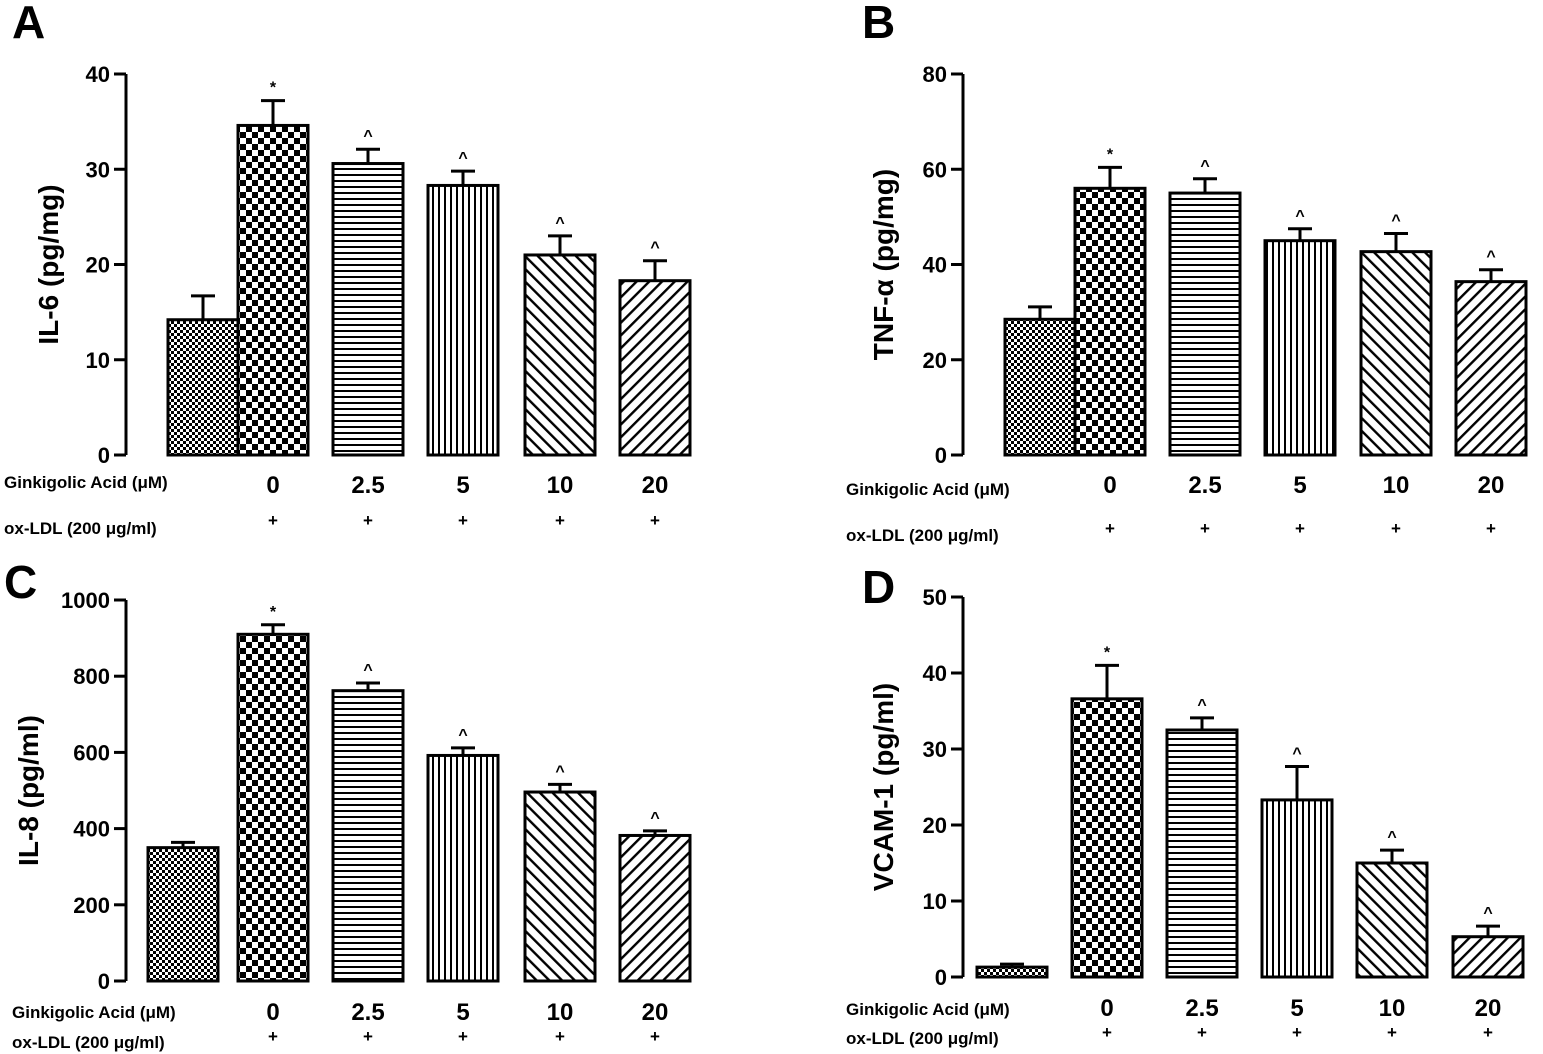 Image resolution: width=1543 pixels, height=1054 pixels. What do you see at coordinates (883, 787) in the screenshot?
I see `y-axis-label: VCAM-1 (pg/ml)` at bounding box center [883, 787].